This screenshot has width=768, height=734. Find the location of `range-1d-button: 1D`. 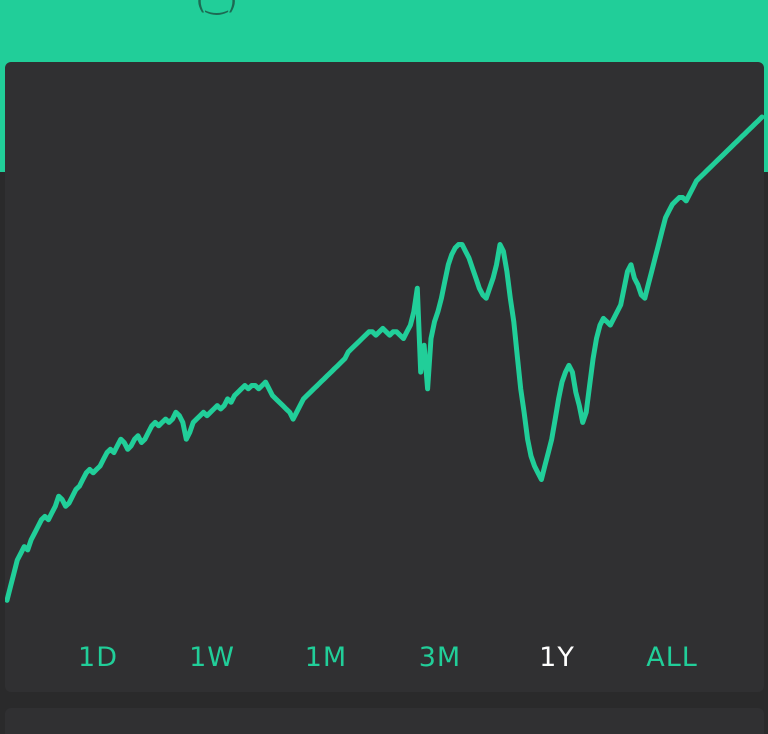

range-1d-button: 1D is located at coordinates (98, 657).